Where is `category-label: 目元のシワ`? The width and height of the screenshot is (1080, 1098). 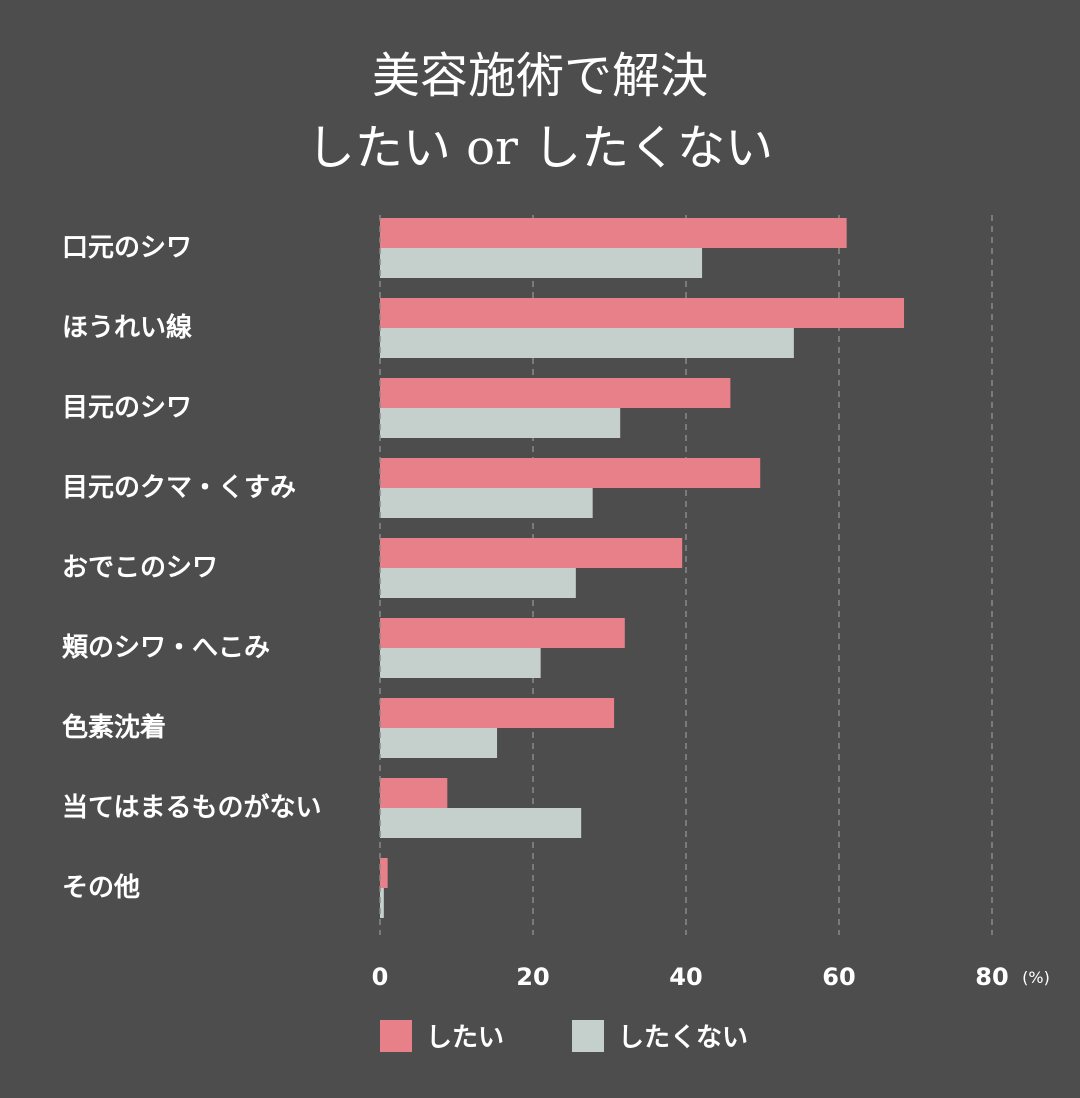
category-label: 目元のシワ is located at coordinates (127, 408).